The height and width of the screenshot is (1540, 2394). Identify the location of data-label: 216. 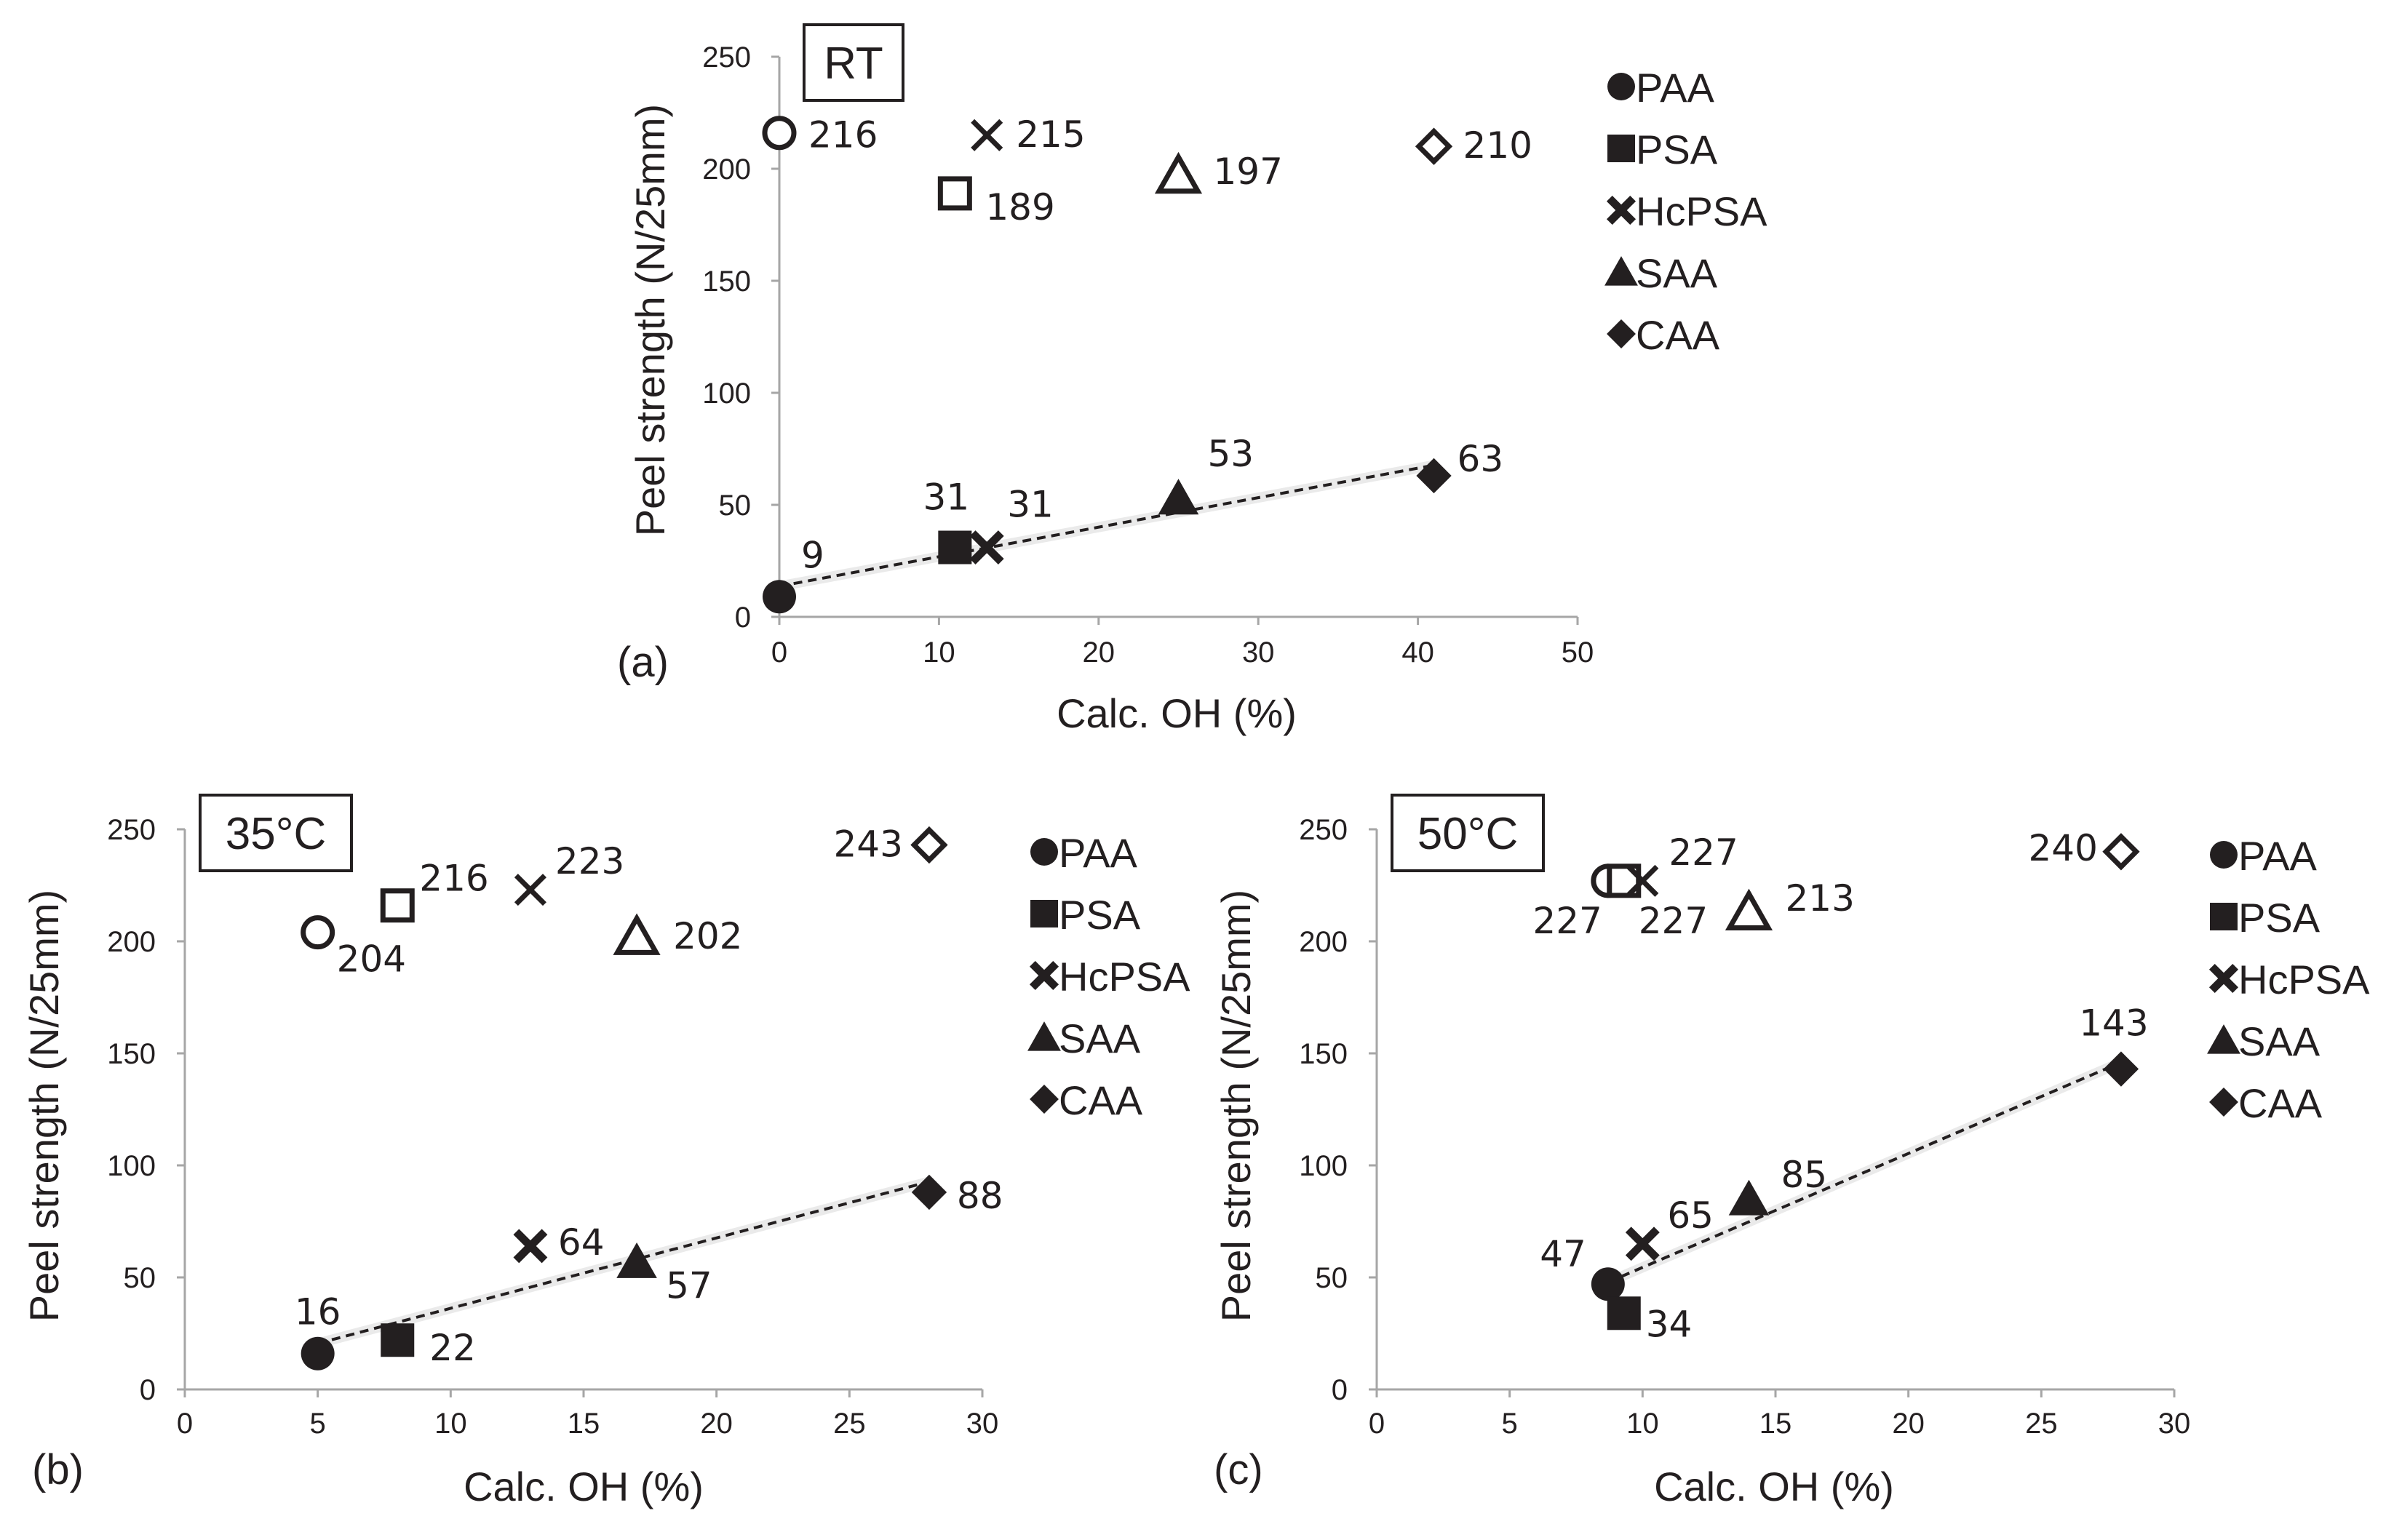
(453, 879).